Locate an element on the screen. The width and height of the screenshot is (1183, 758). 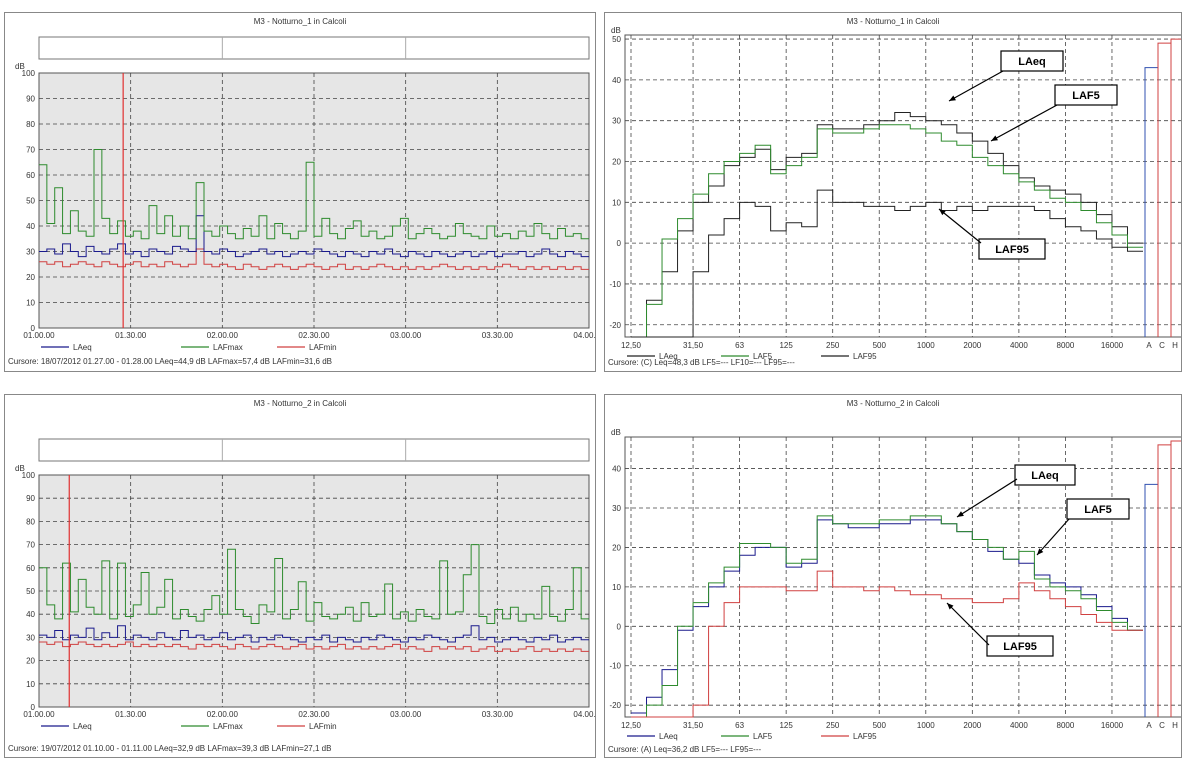
callout-label: LAeq is located at coordinates (1045, 476).